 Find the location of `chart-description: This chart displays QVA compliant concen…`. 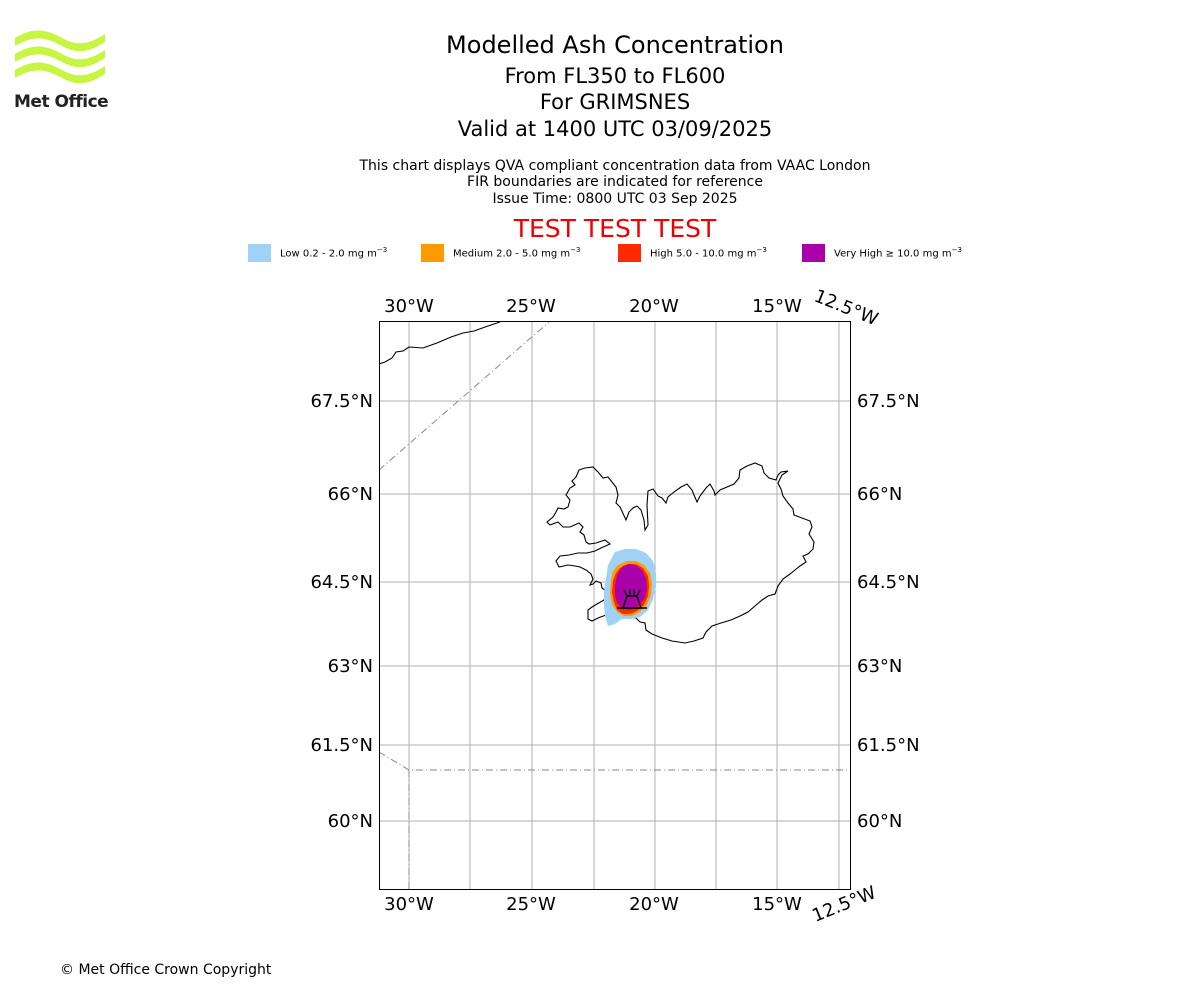

chart-description: This chart displays QVA compliant concen… is located at coordinates (615, 166).